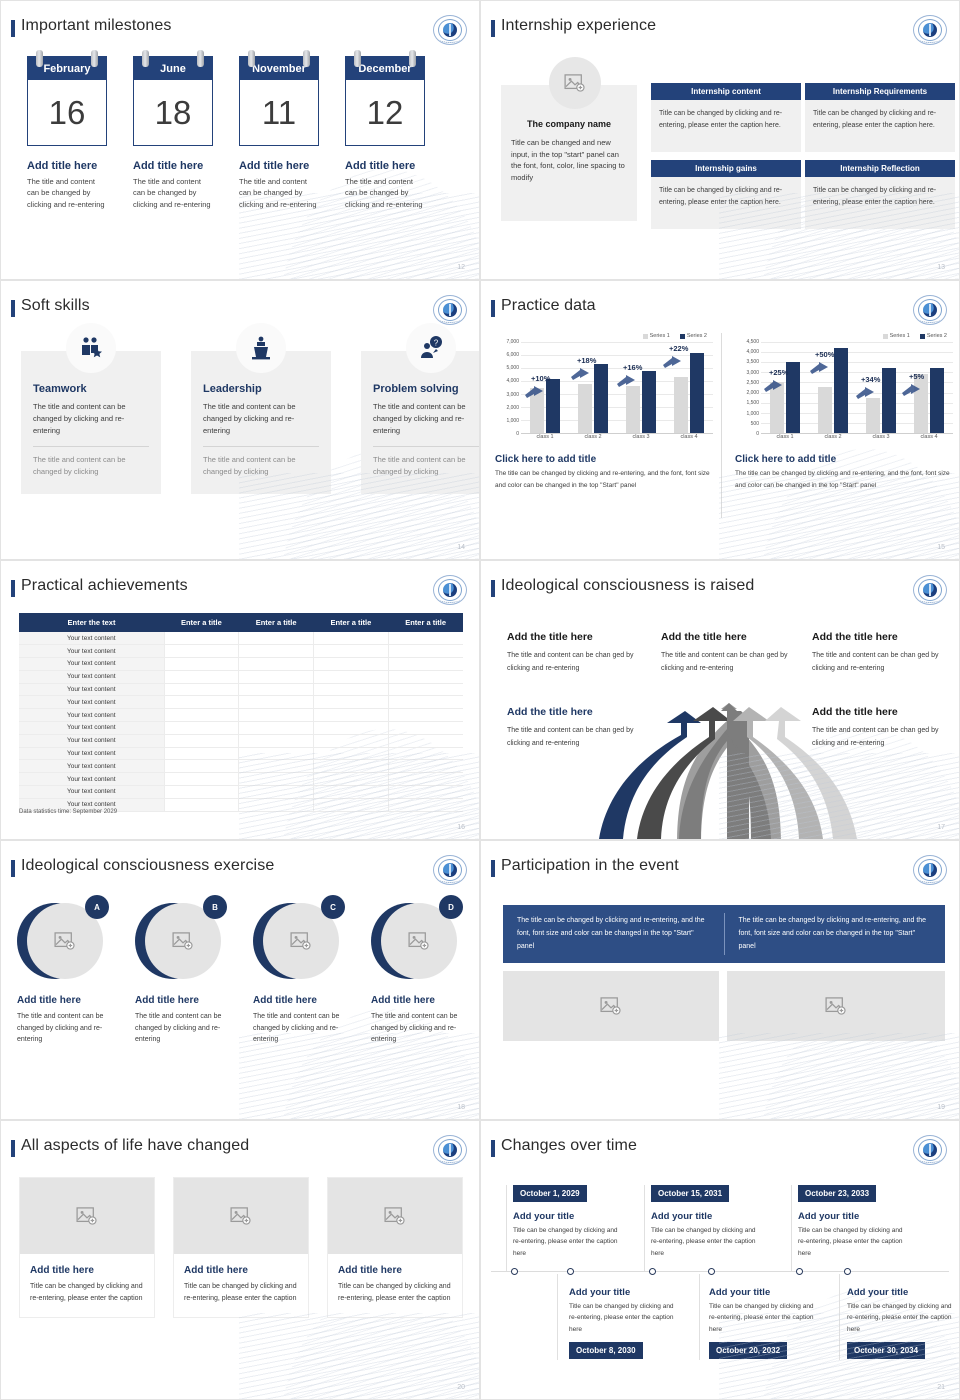  I want to click on page-number: 18, so click(461, 1107).